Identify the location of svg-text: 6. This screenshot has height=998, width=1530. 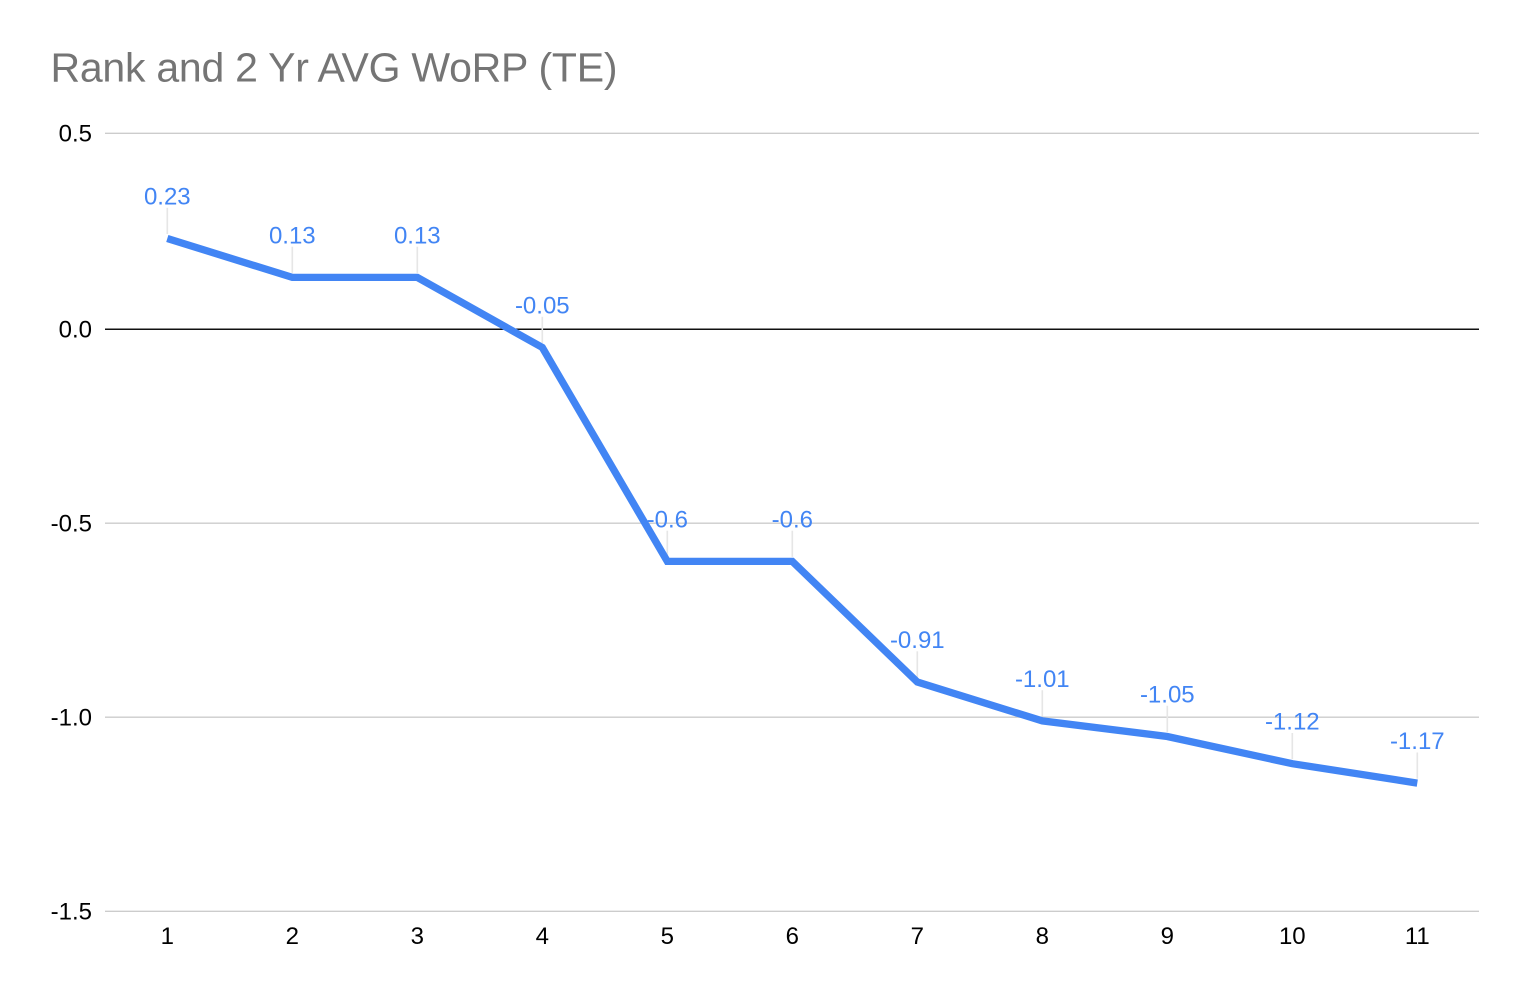
(792, 936).